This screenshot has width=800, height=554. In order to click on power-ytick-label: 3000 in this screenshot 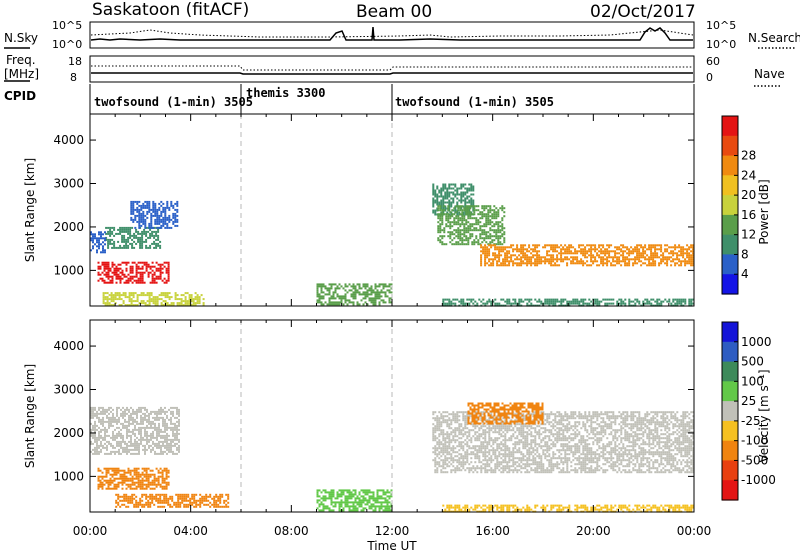, I will do `click(68, 184)`.